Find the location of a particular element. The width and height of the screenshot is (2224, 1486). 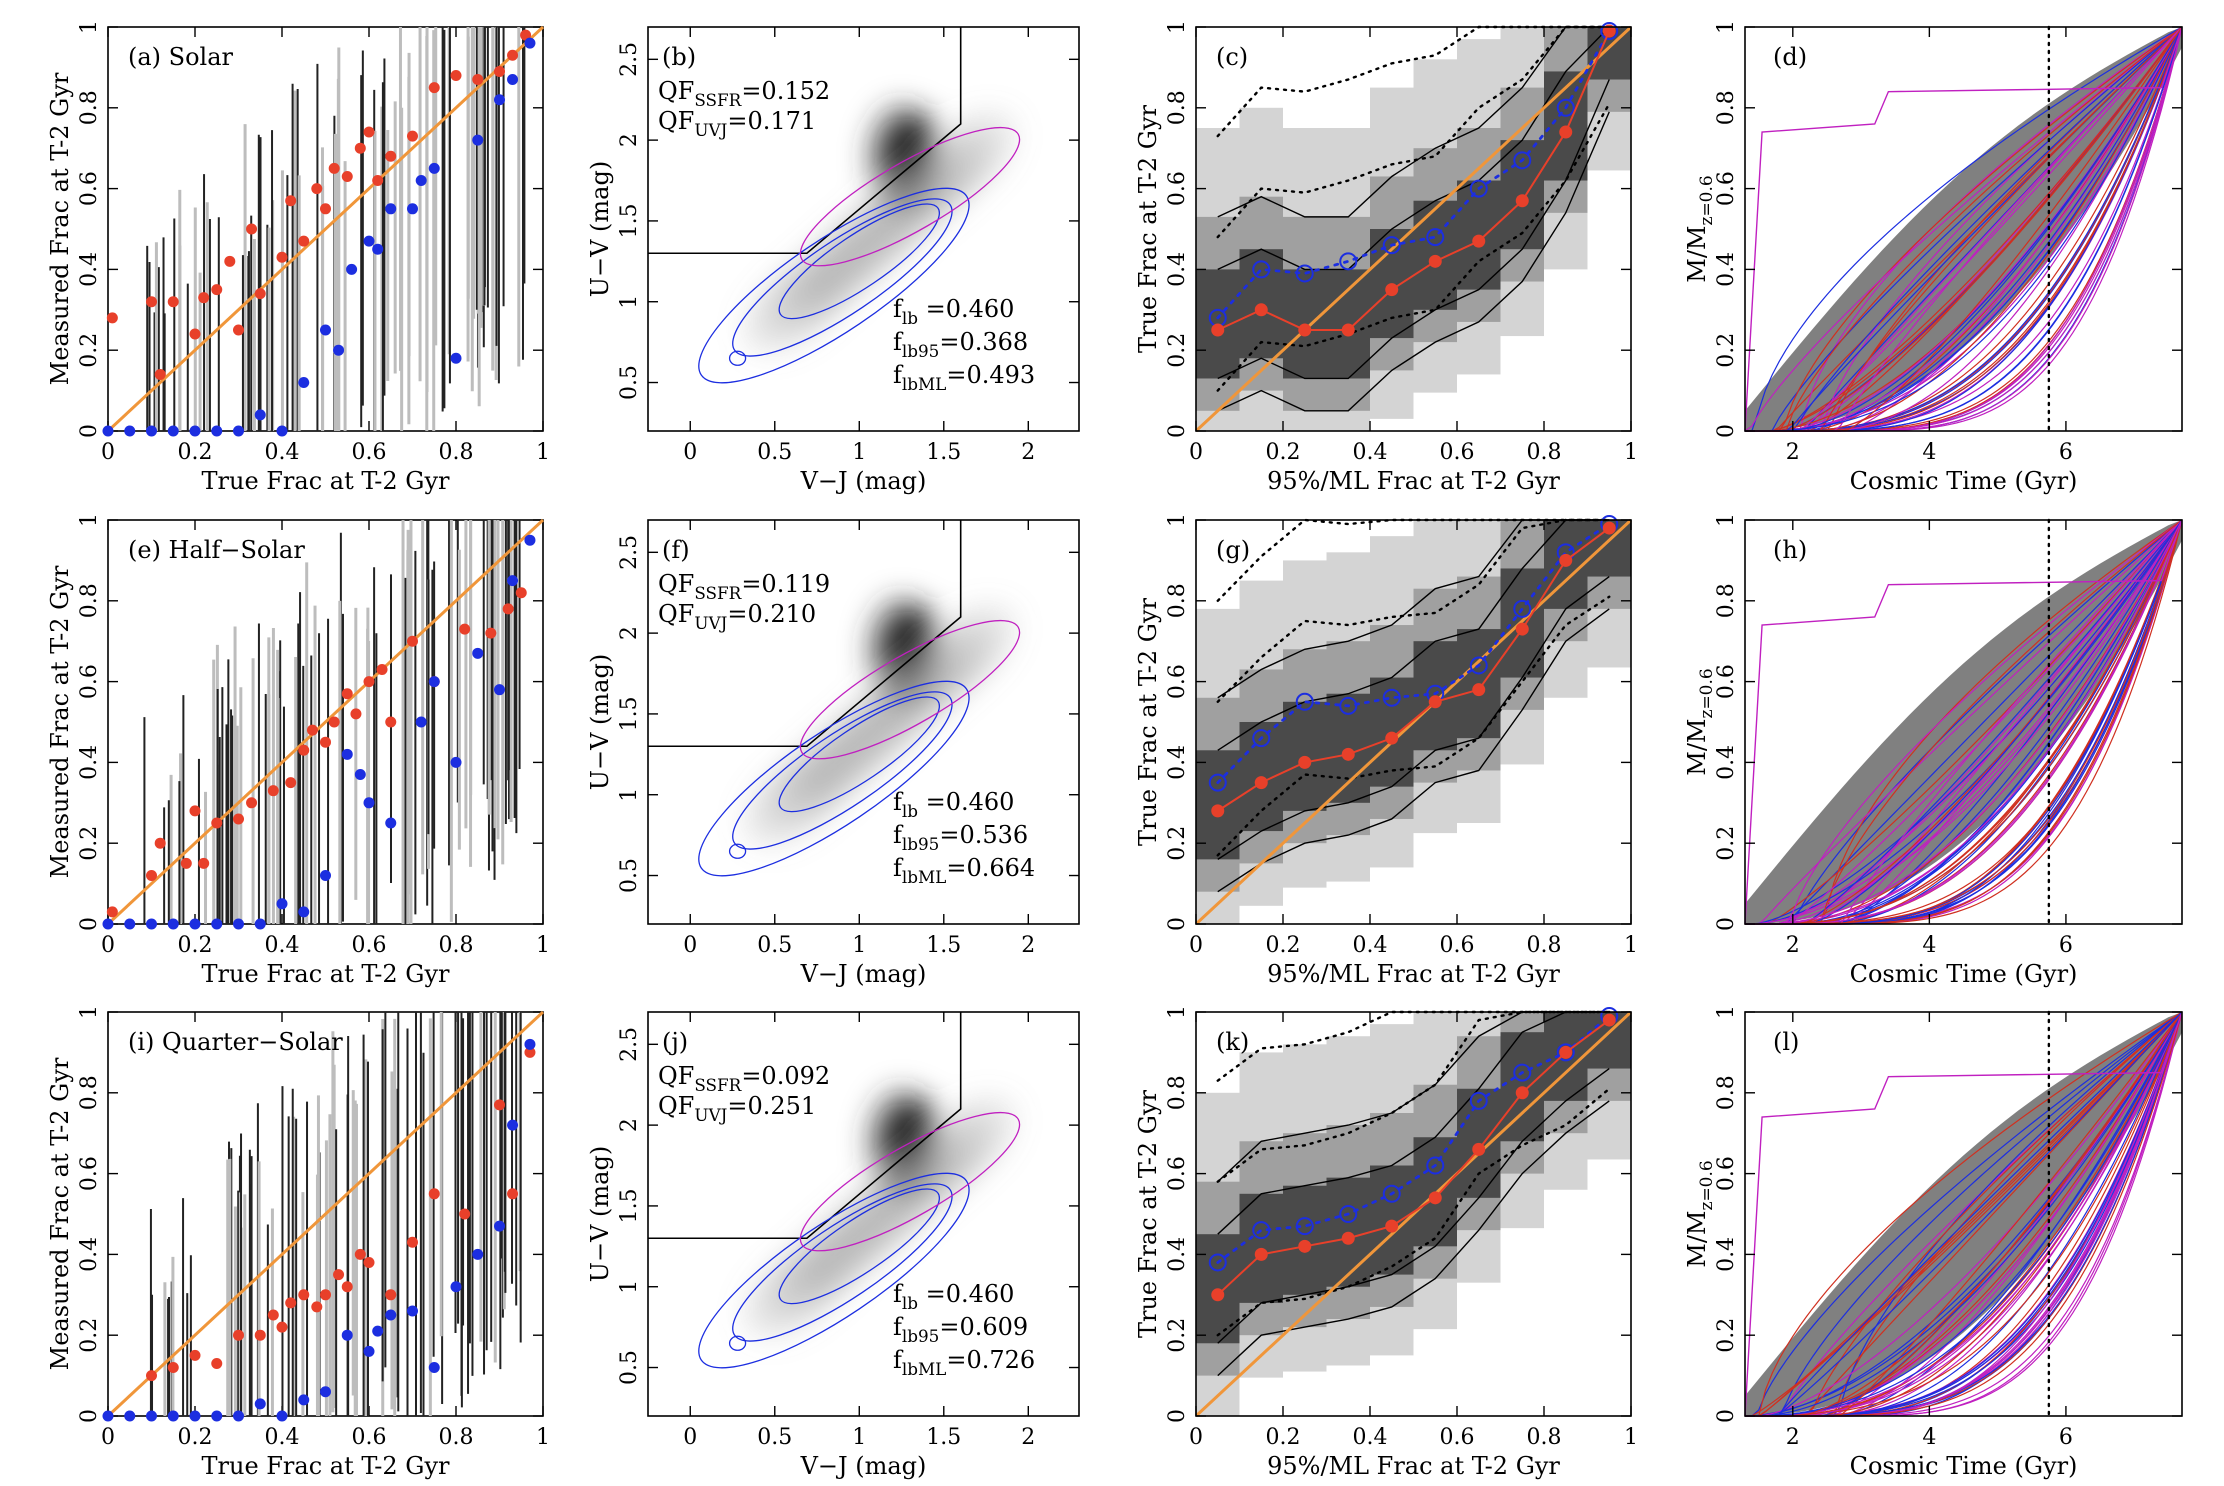

panel-label: (b) is located at coordinates (679, 57).